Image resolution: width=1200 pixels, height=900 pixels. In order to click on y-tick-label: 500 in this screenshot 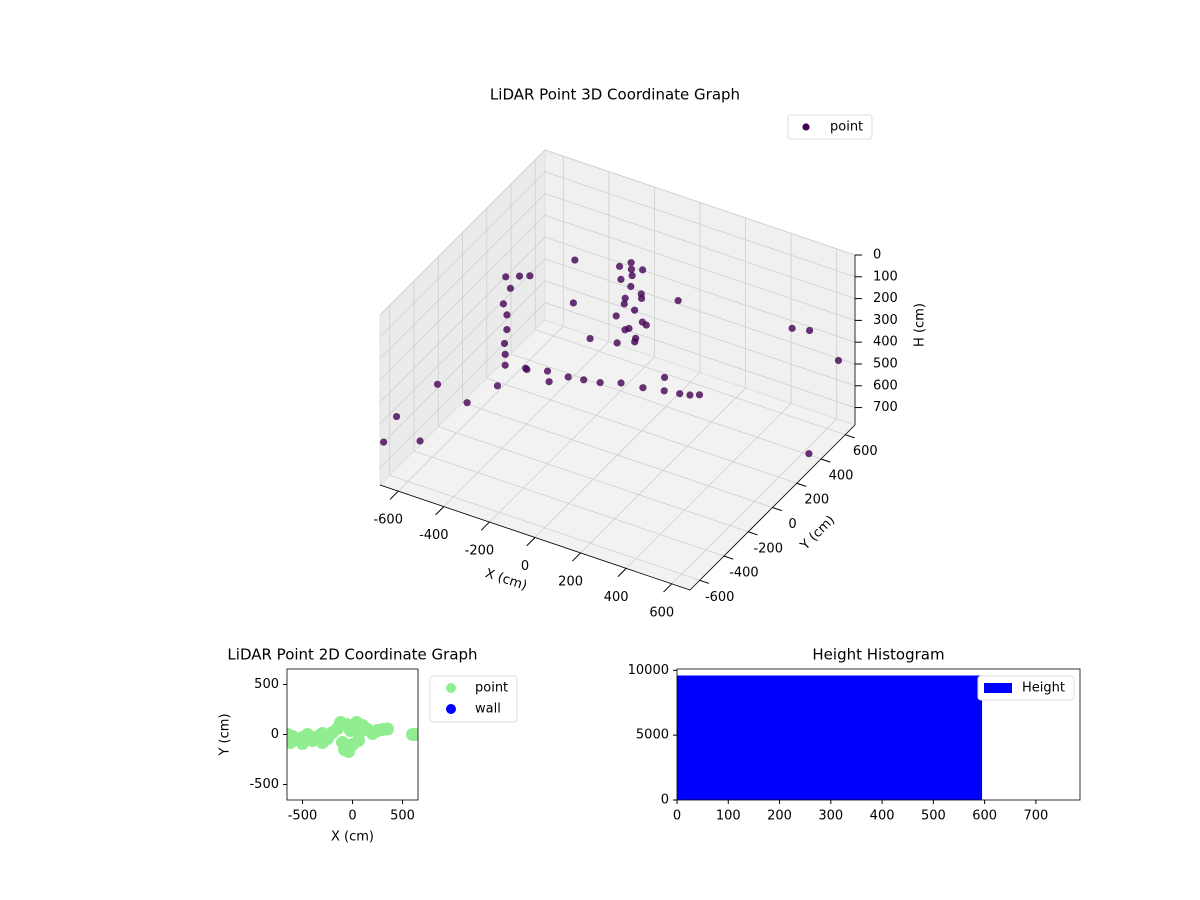, I will do `click(266, 684)`.